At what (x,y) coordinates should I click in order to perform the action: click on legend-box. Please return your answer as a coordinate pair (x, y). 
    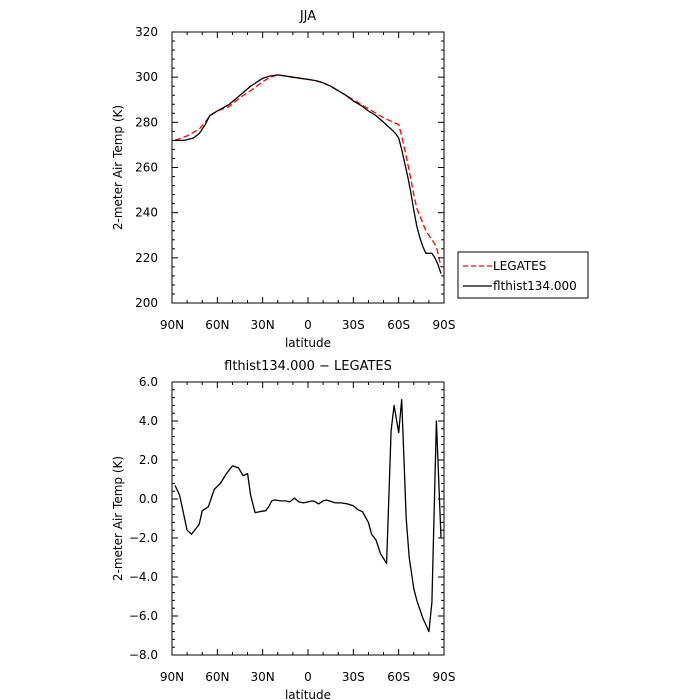
    Looking at the image, I should click on (523, 275).